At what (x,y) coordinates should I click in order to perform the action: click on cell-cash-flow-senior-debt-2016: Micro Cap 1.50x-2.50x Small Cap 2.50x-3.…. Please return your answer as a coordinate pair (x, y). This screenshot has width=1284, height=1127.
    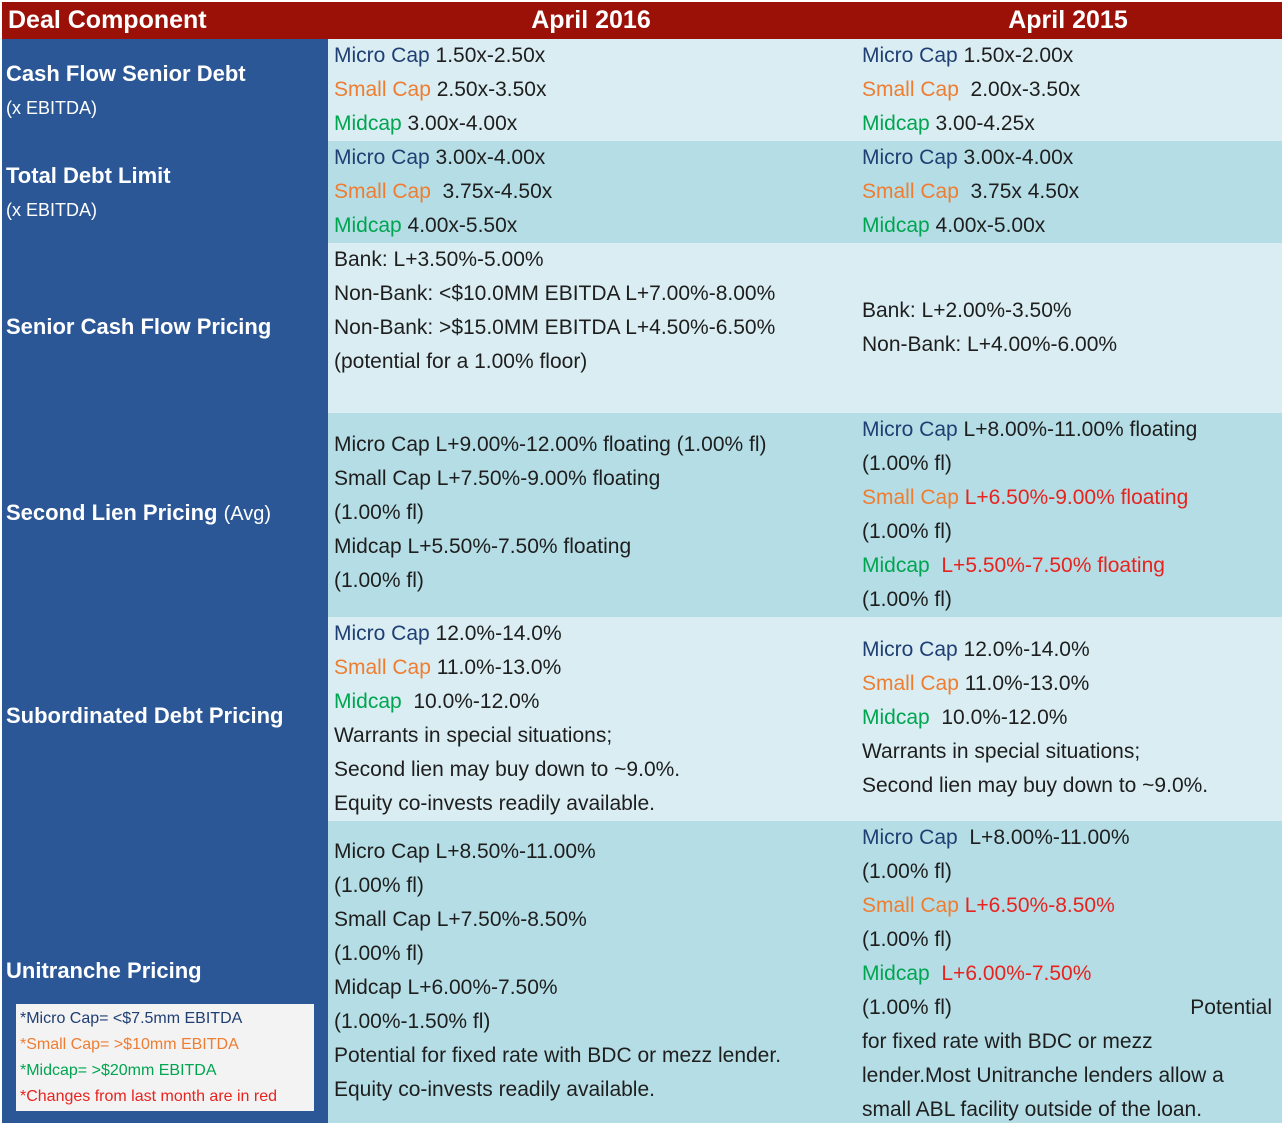
    Looking at the image, I should click on (591, 90).